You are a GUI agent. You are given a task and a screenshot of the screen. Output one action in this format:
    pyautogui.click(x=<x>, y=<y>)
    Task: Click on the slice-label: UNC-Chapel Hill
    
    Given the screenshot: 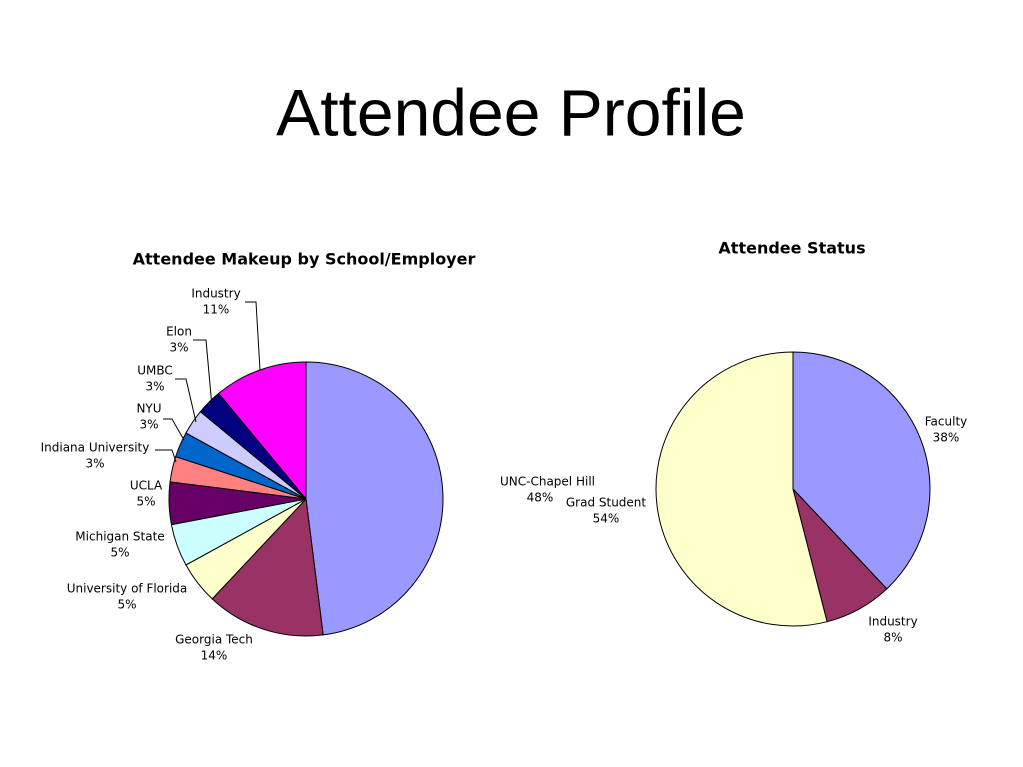 What is the action you would take?
    pyautogui.click(x=547, y=482)
    